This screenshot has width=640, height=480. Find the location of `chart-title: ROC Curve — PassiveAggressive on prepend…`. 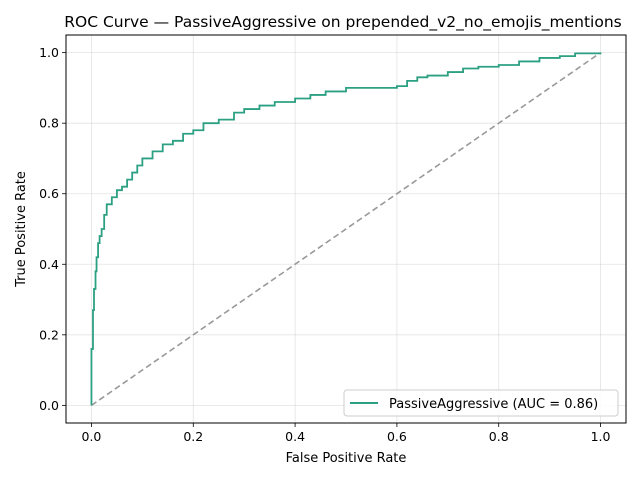

chart-title: ROC Curve — PassiveAggressive on prepend… is located at coordinates (343, 22).